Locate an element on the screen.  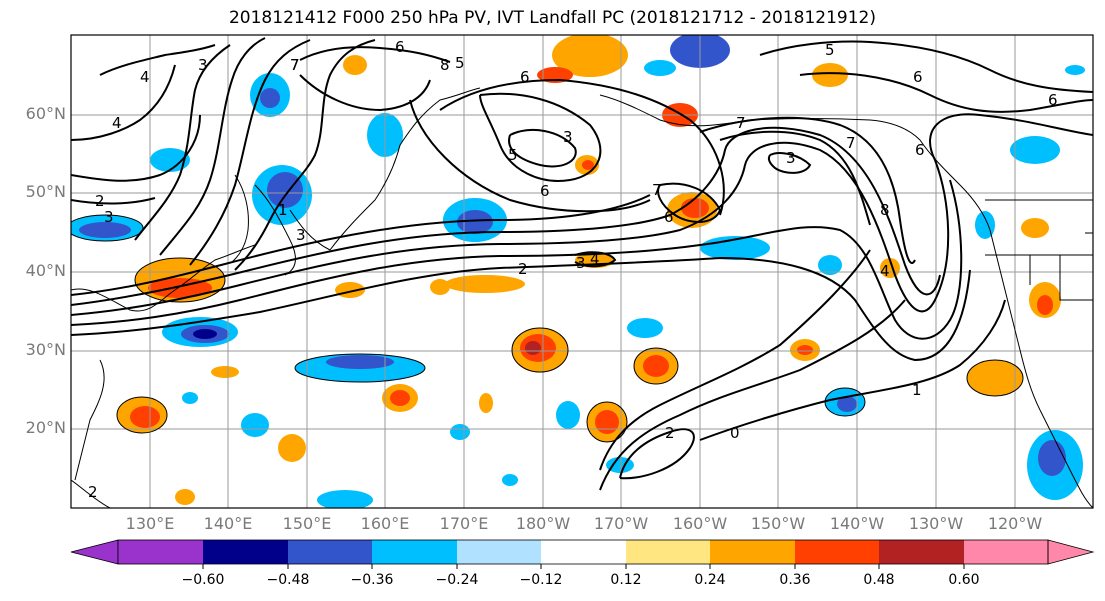
colorbar-tick-label: −0.24 is located at coordinates (457, 580).